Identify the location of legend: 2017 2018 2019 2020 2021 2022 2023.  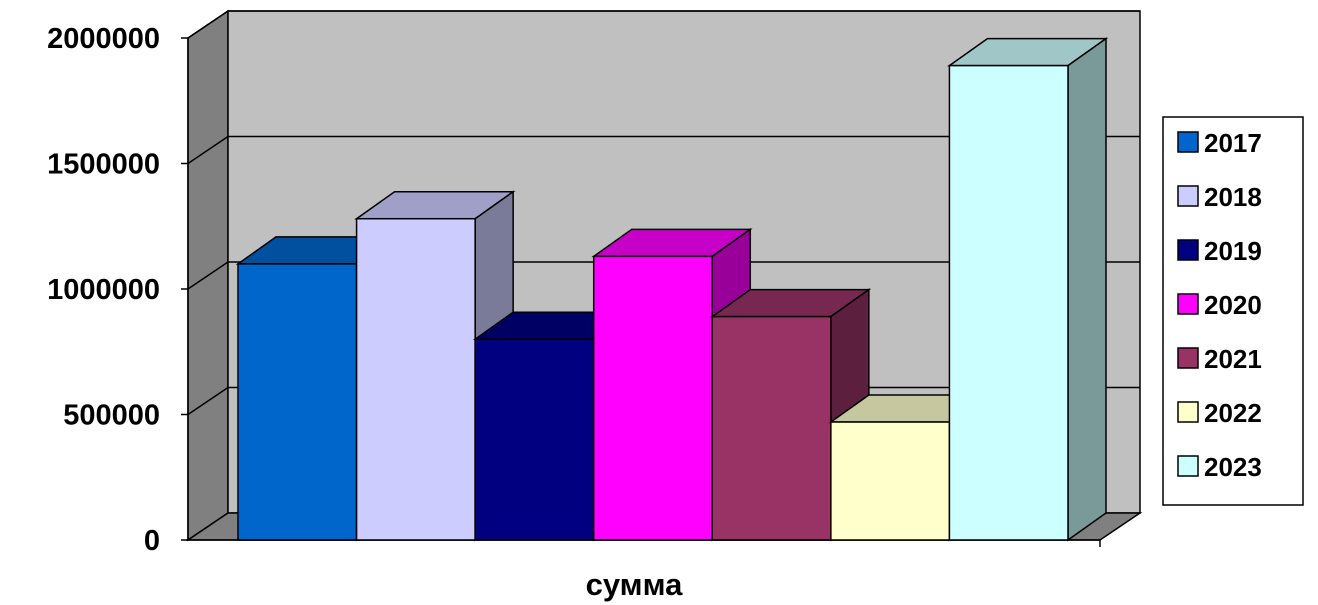
(1233, 311).